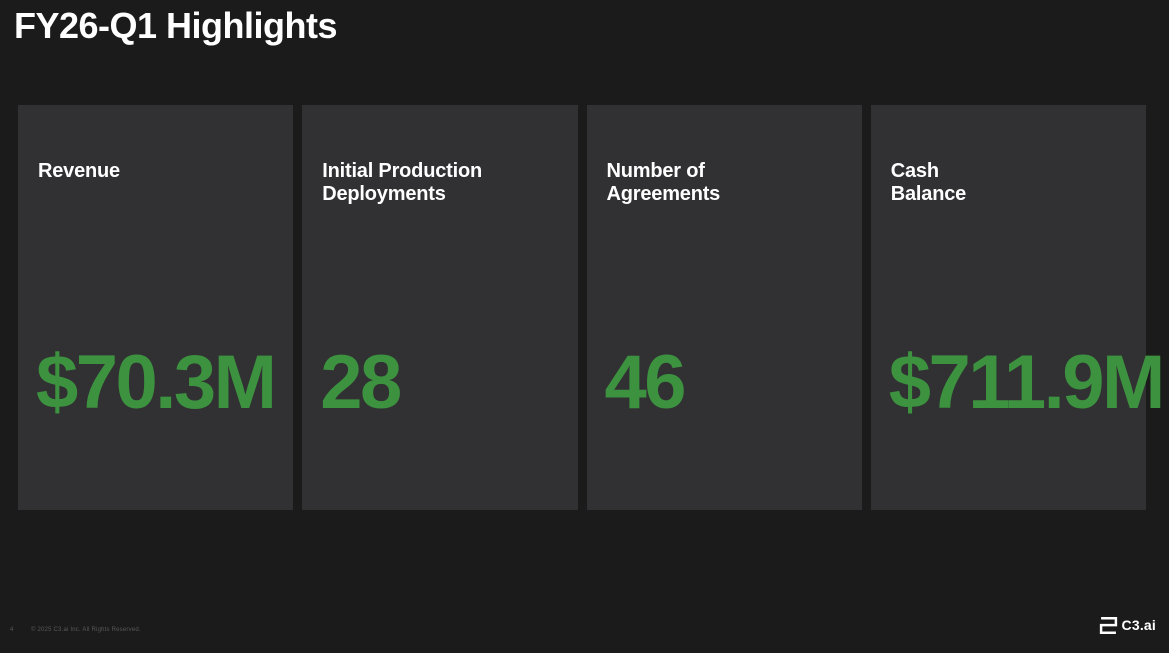 Image resolution: width=1169 pixels, height=653 pixels. What do you see at coordinates (645, 382) in the screenshot?
I see `metric-value: 46` at bounding box center [645, 382].